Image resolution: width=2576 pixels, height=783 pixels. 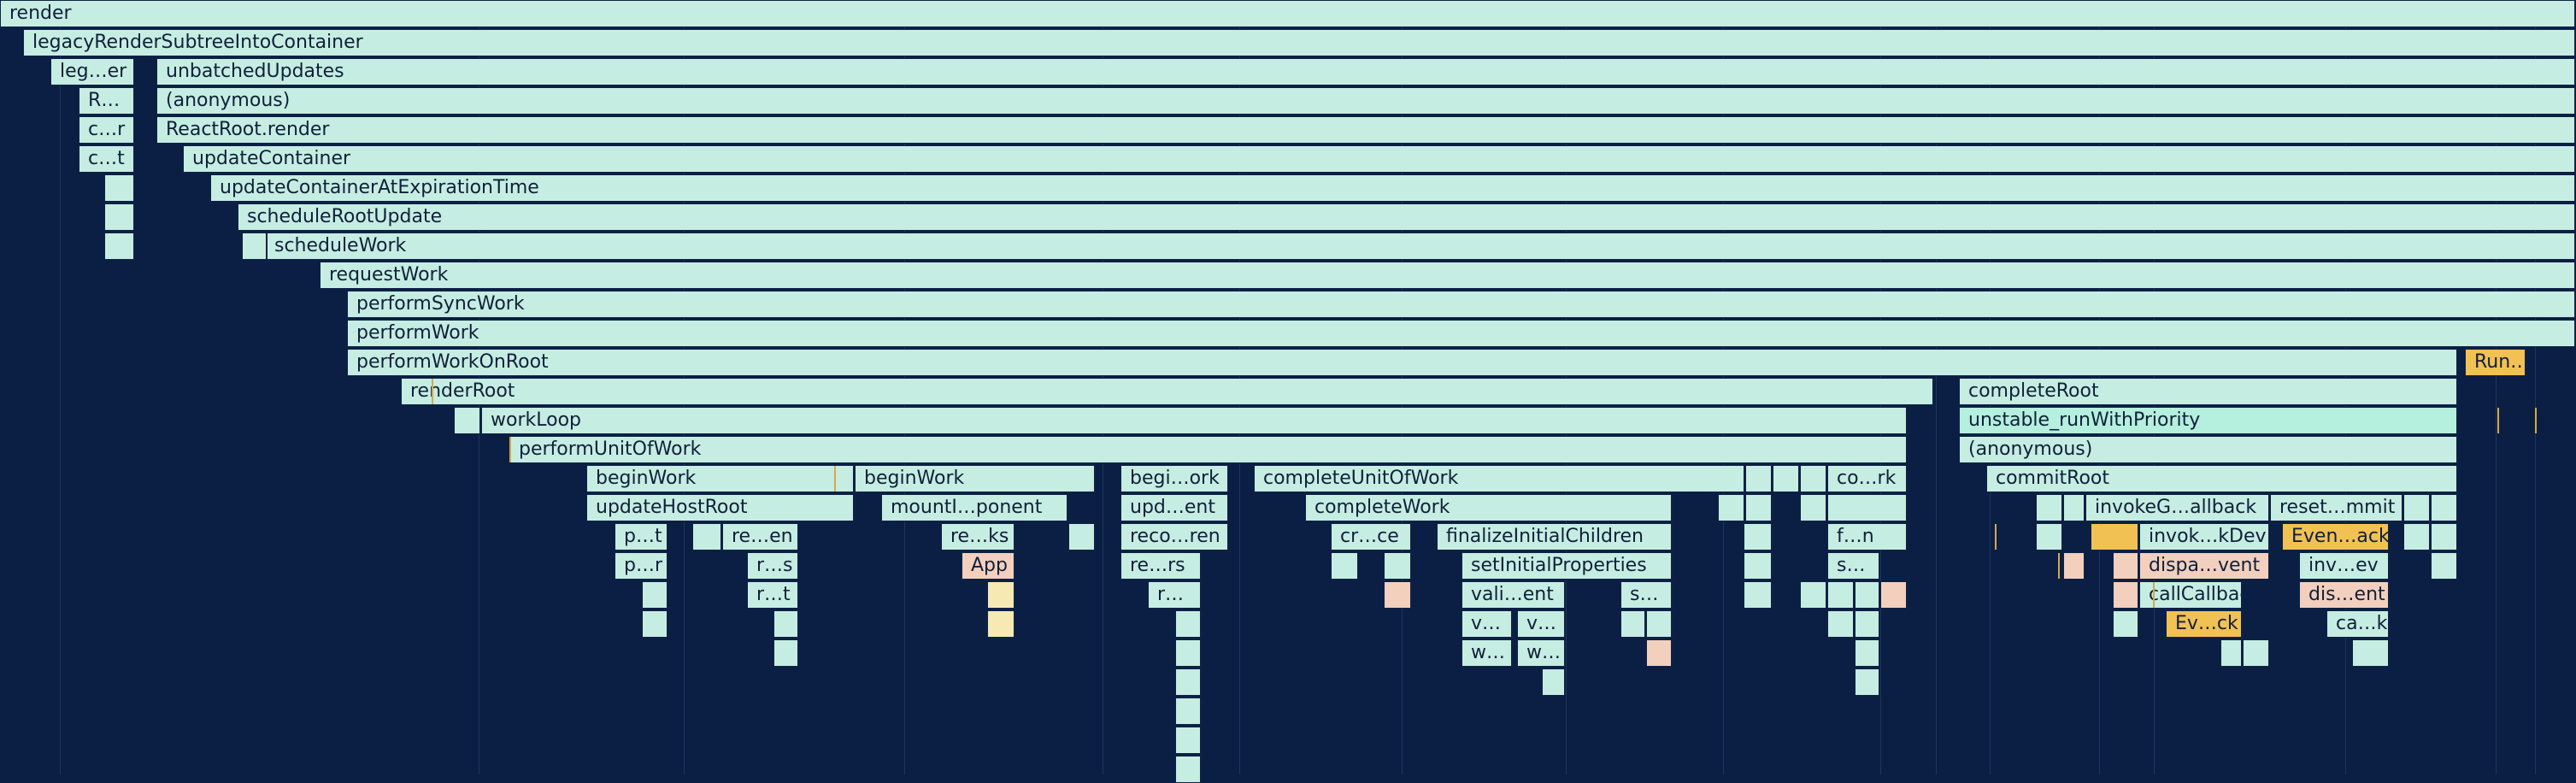 I want to click on flame-frame: performWork, so click(x=1461, y=333).